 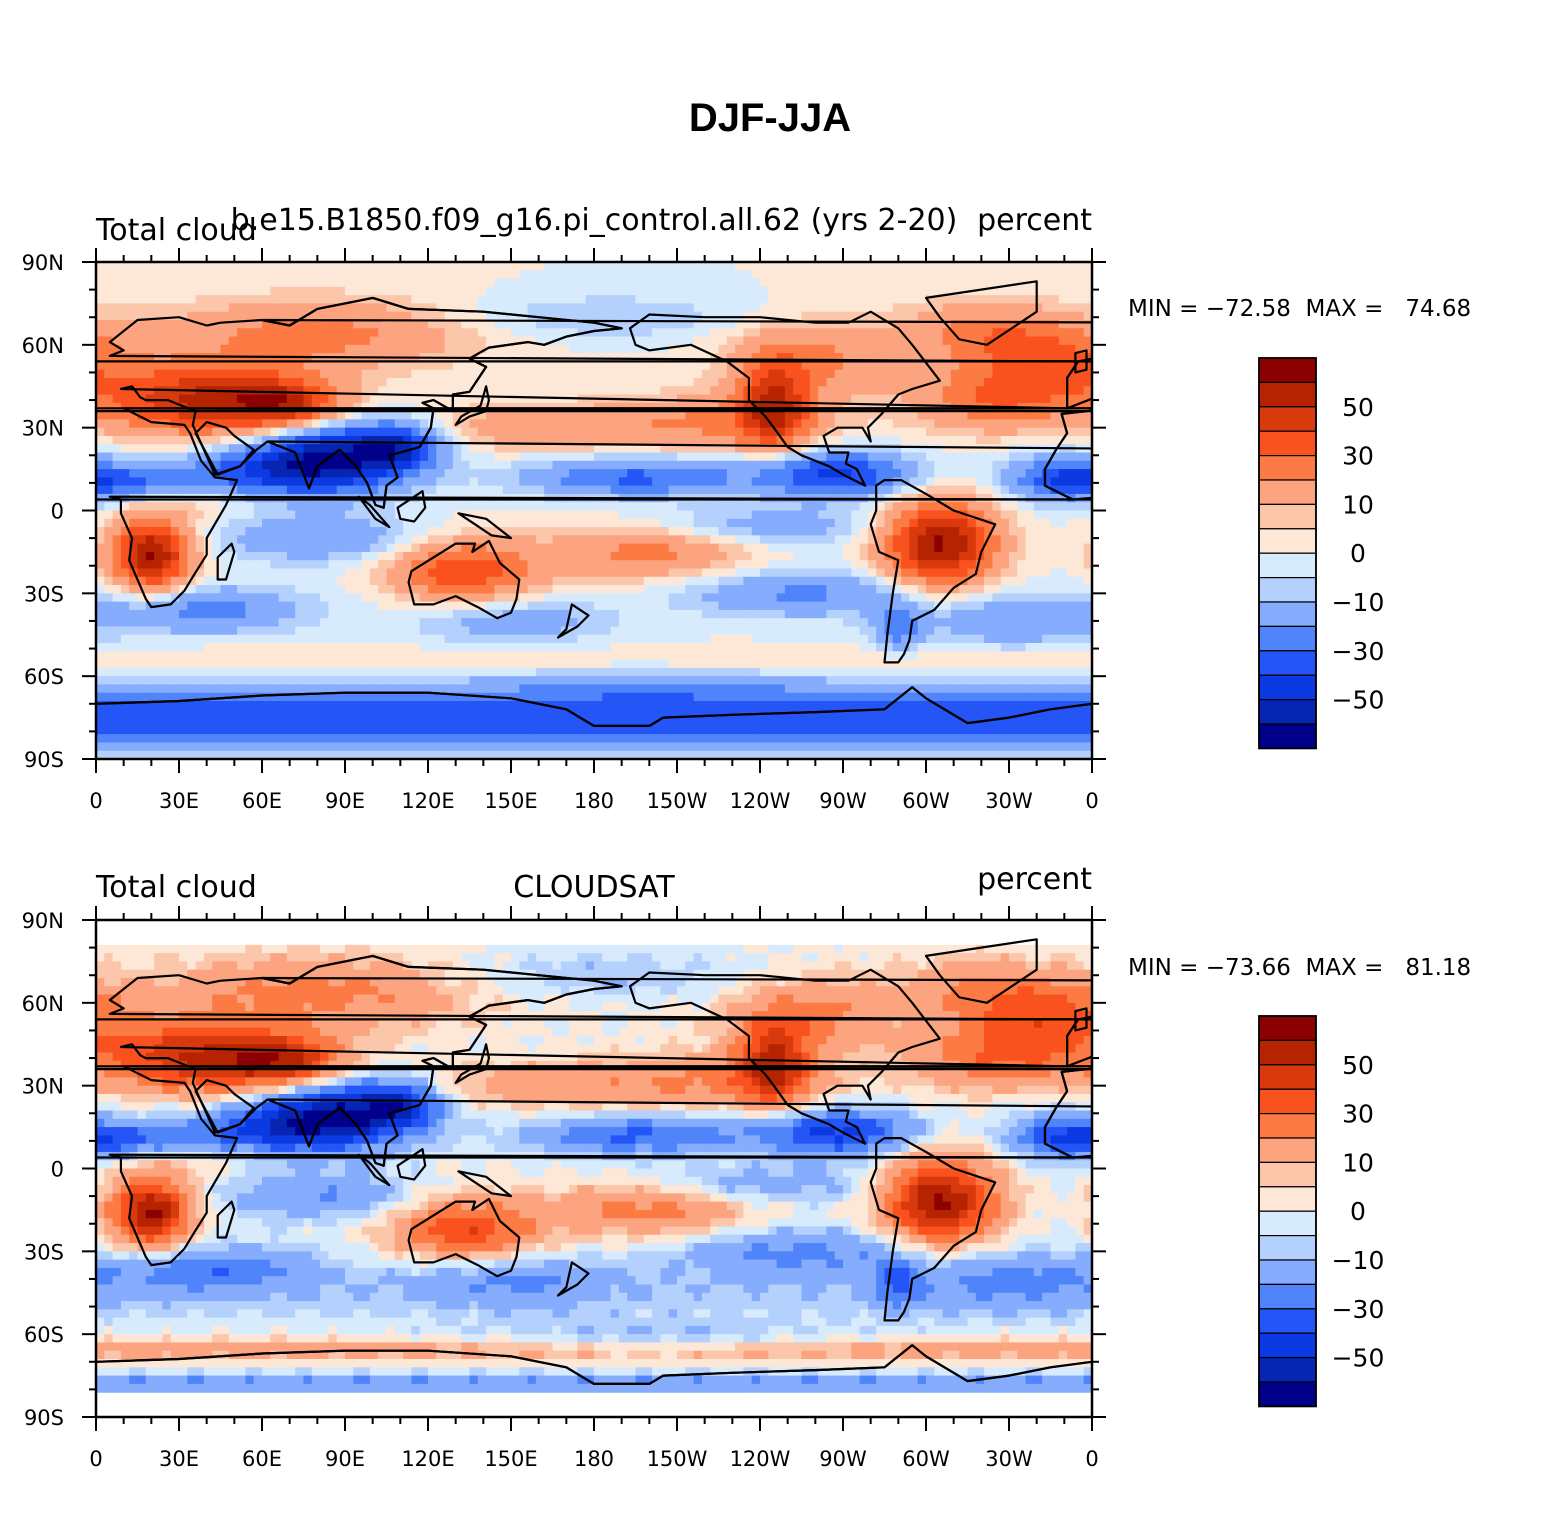 I want to click on colorbar-label: −30, so click(x=1358, y=1309).